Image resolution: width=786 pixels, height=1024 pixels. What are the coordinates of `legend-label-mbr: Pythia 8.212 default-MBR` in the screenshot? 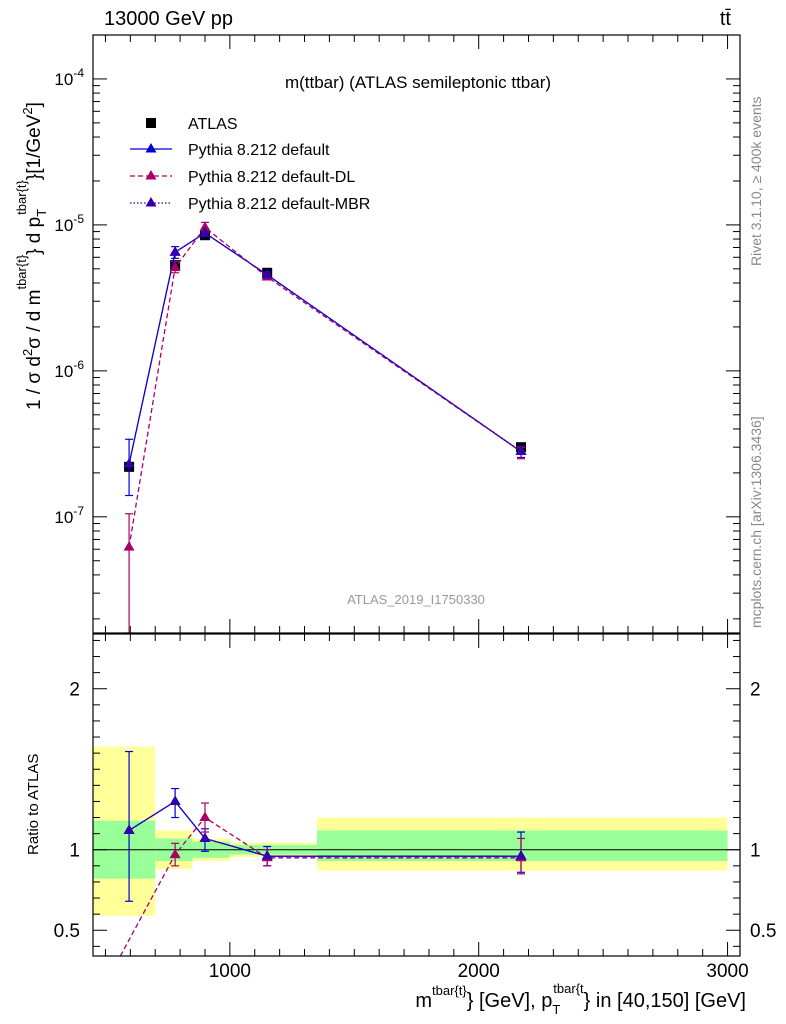 It's located at (279, 204).